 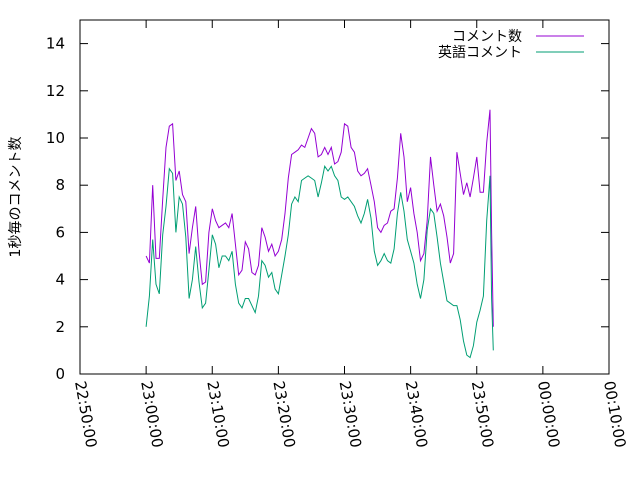 What do you see at coordinates (480, 52) in the screenshot?
I see `legend-label-2: 英語コメント` at bounding box center [480, 52].